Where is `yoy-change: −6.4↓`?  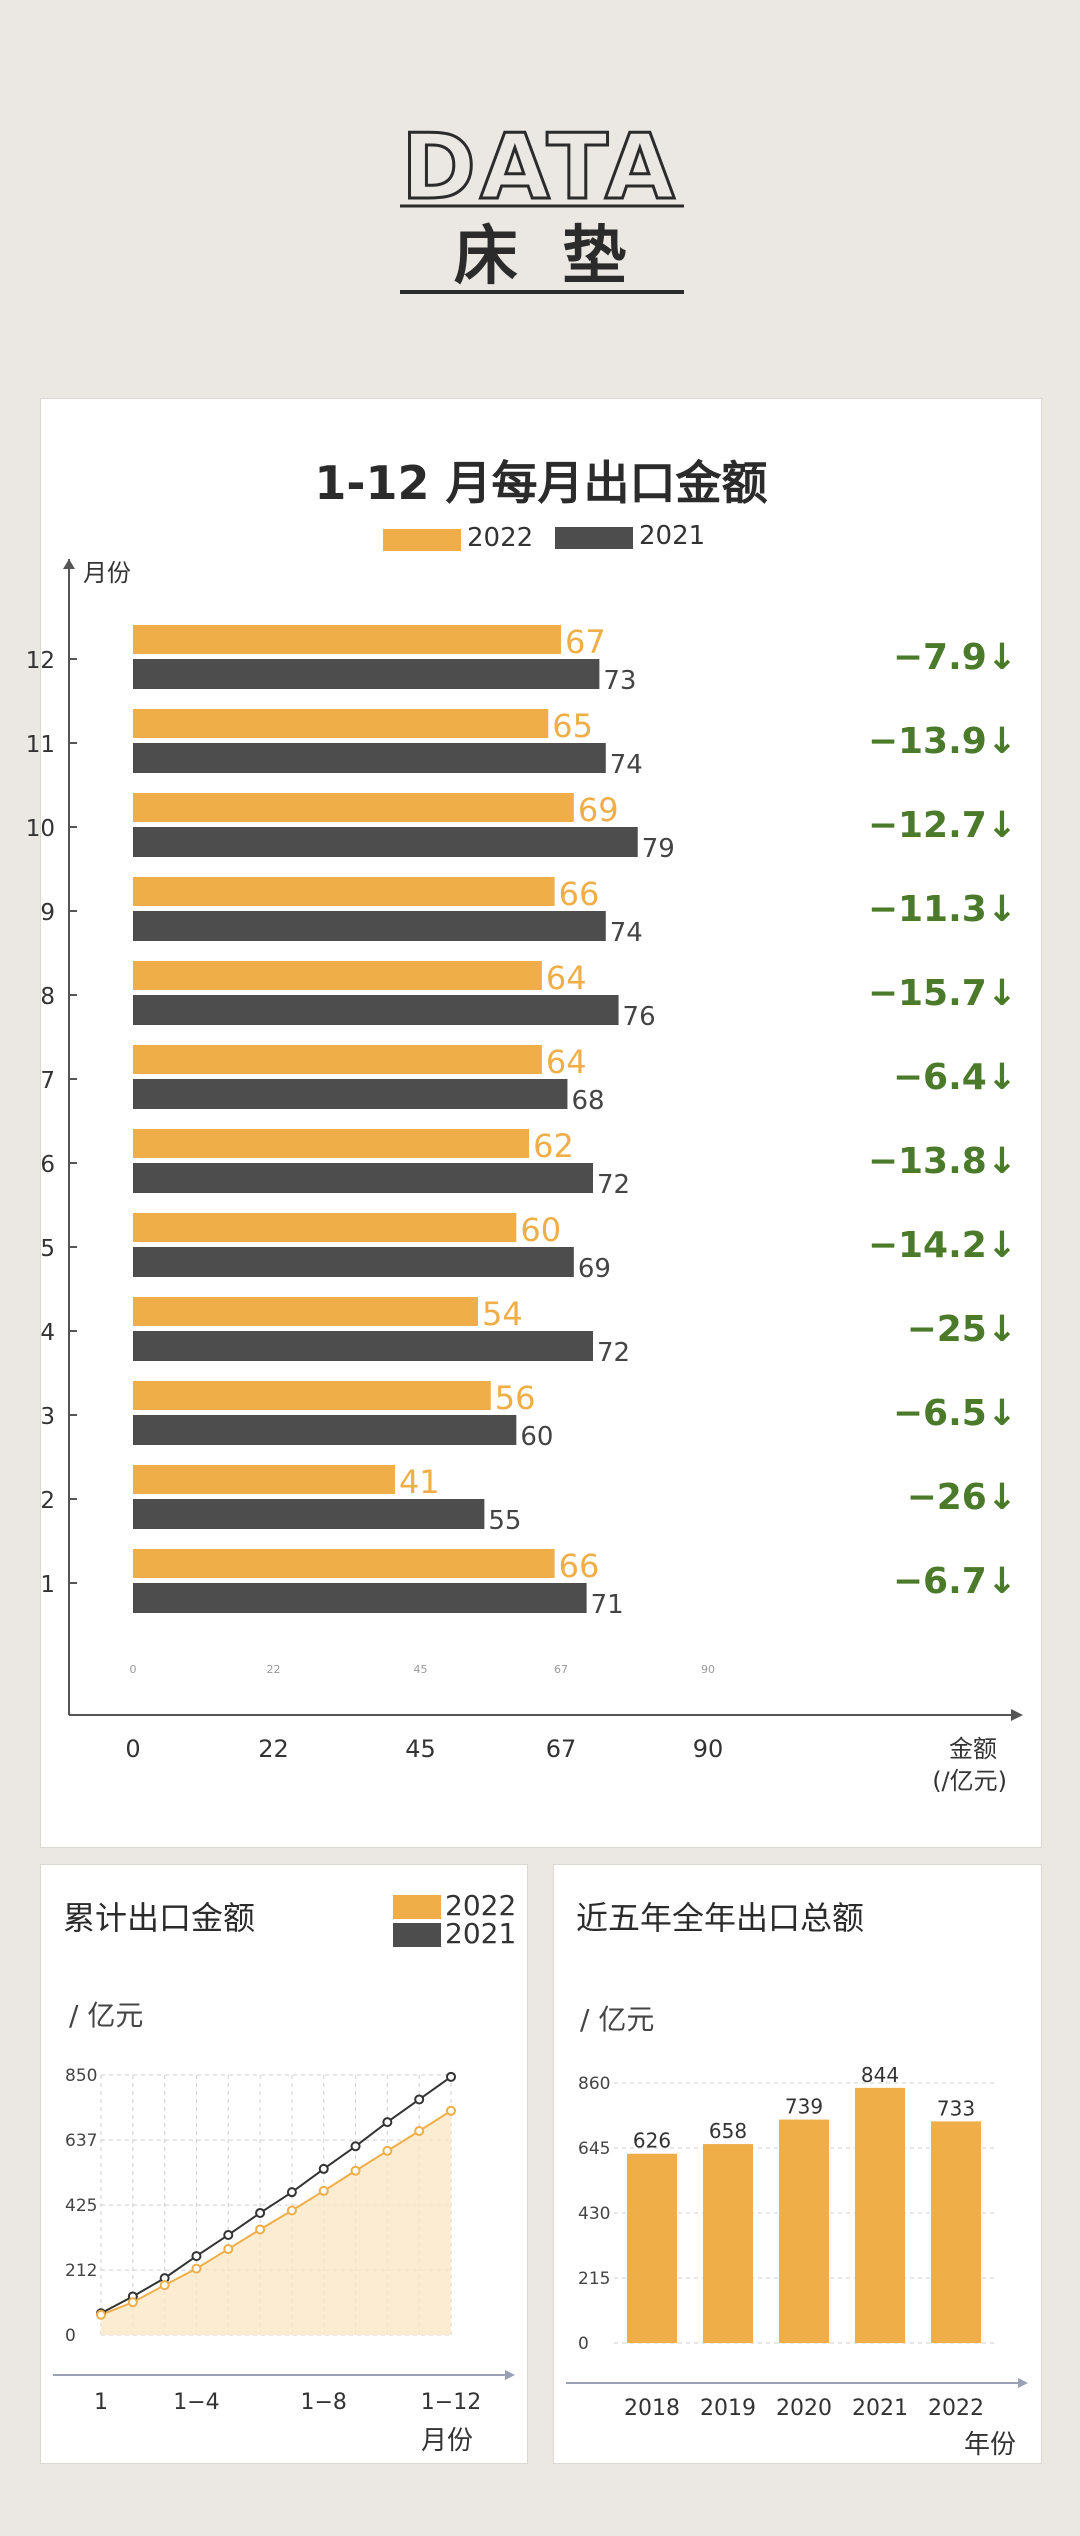
yoy-change: −6.4↓ is located at coordinates (955, 1077).